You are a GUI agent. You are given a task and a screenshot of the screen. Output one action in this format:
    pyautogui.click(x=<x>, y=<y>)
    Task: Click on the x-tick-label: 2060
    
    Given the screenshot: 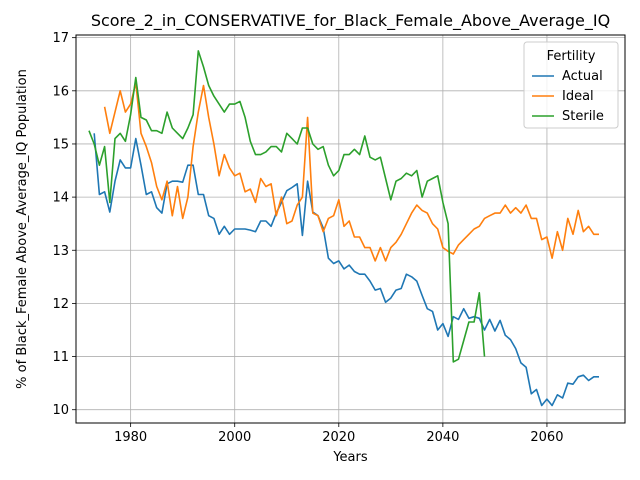 What is the action you would take?
    pyautogui.click(x=546, y=437)
    